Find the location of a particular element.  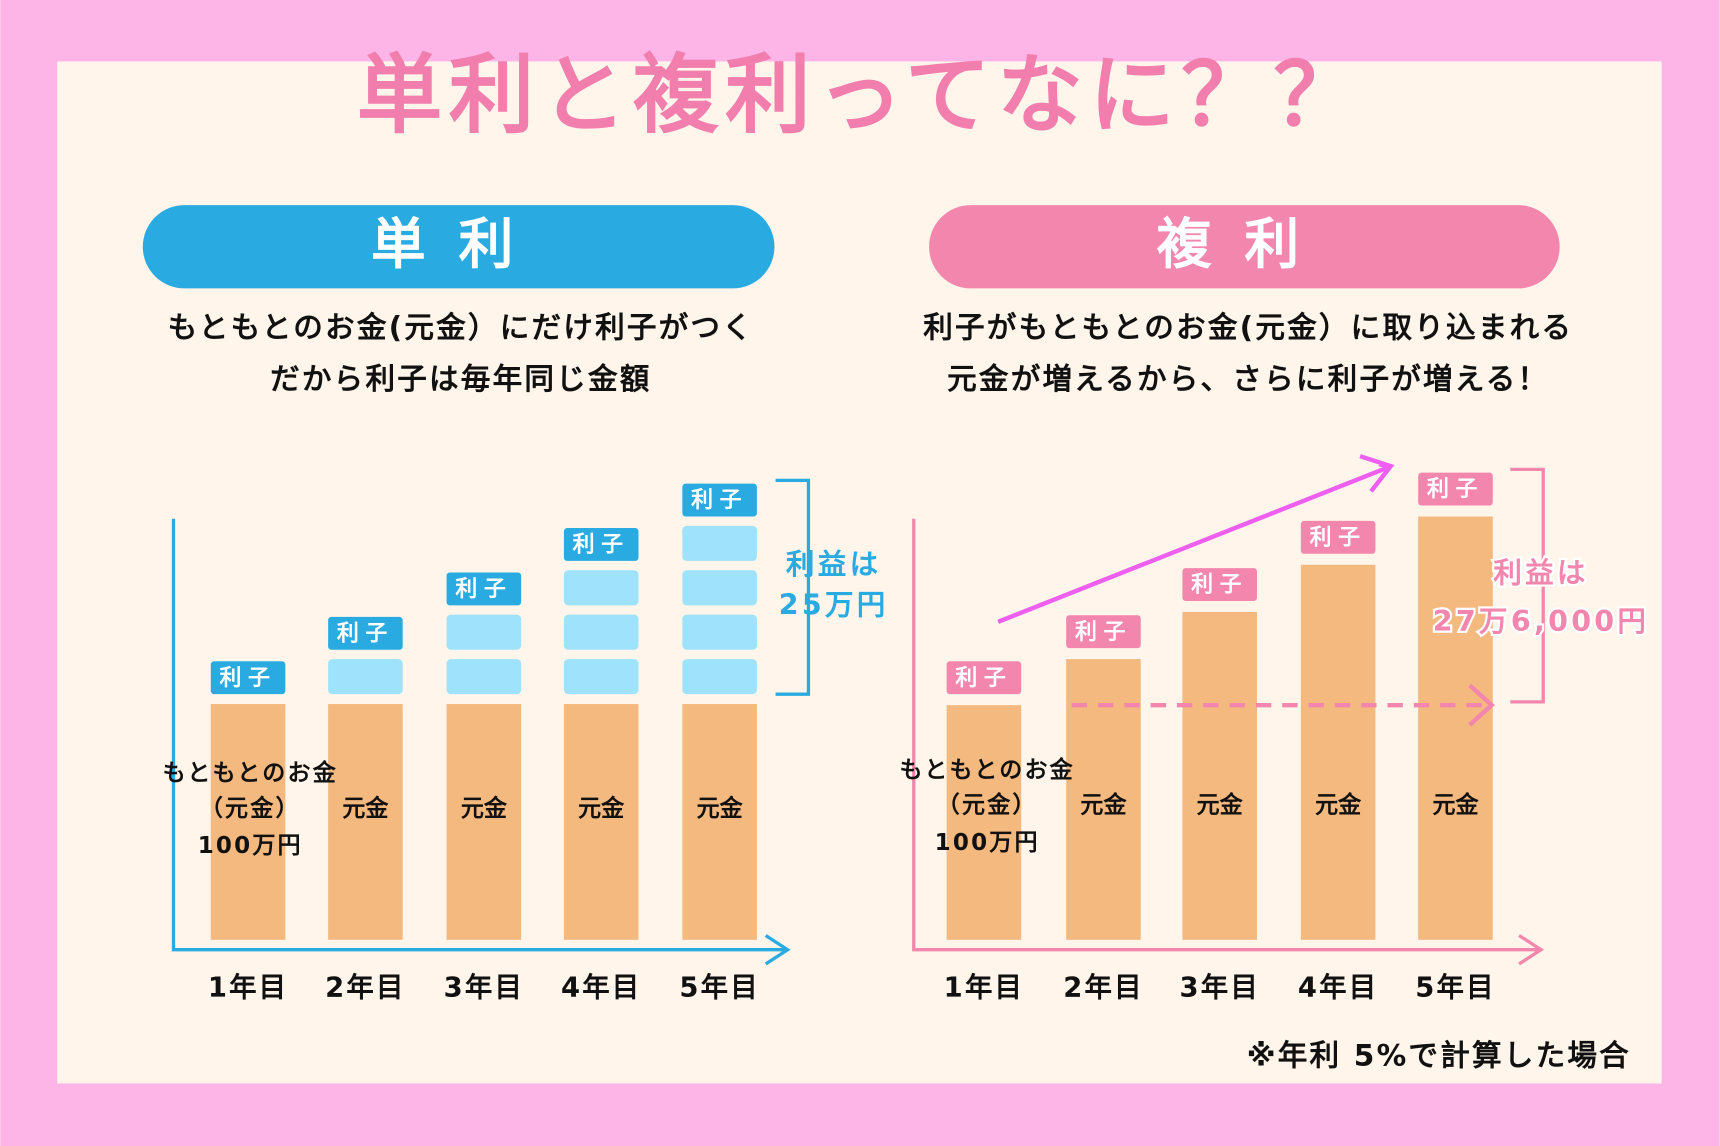

description: もともとのお金(元金）にだけ利子がつく is located at coordinates (461, 327).